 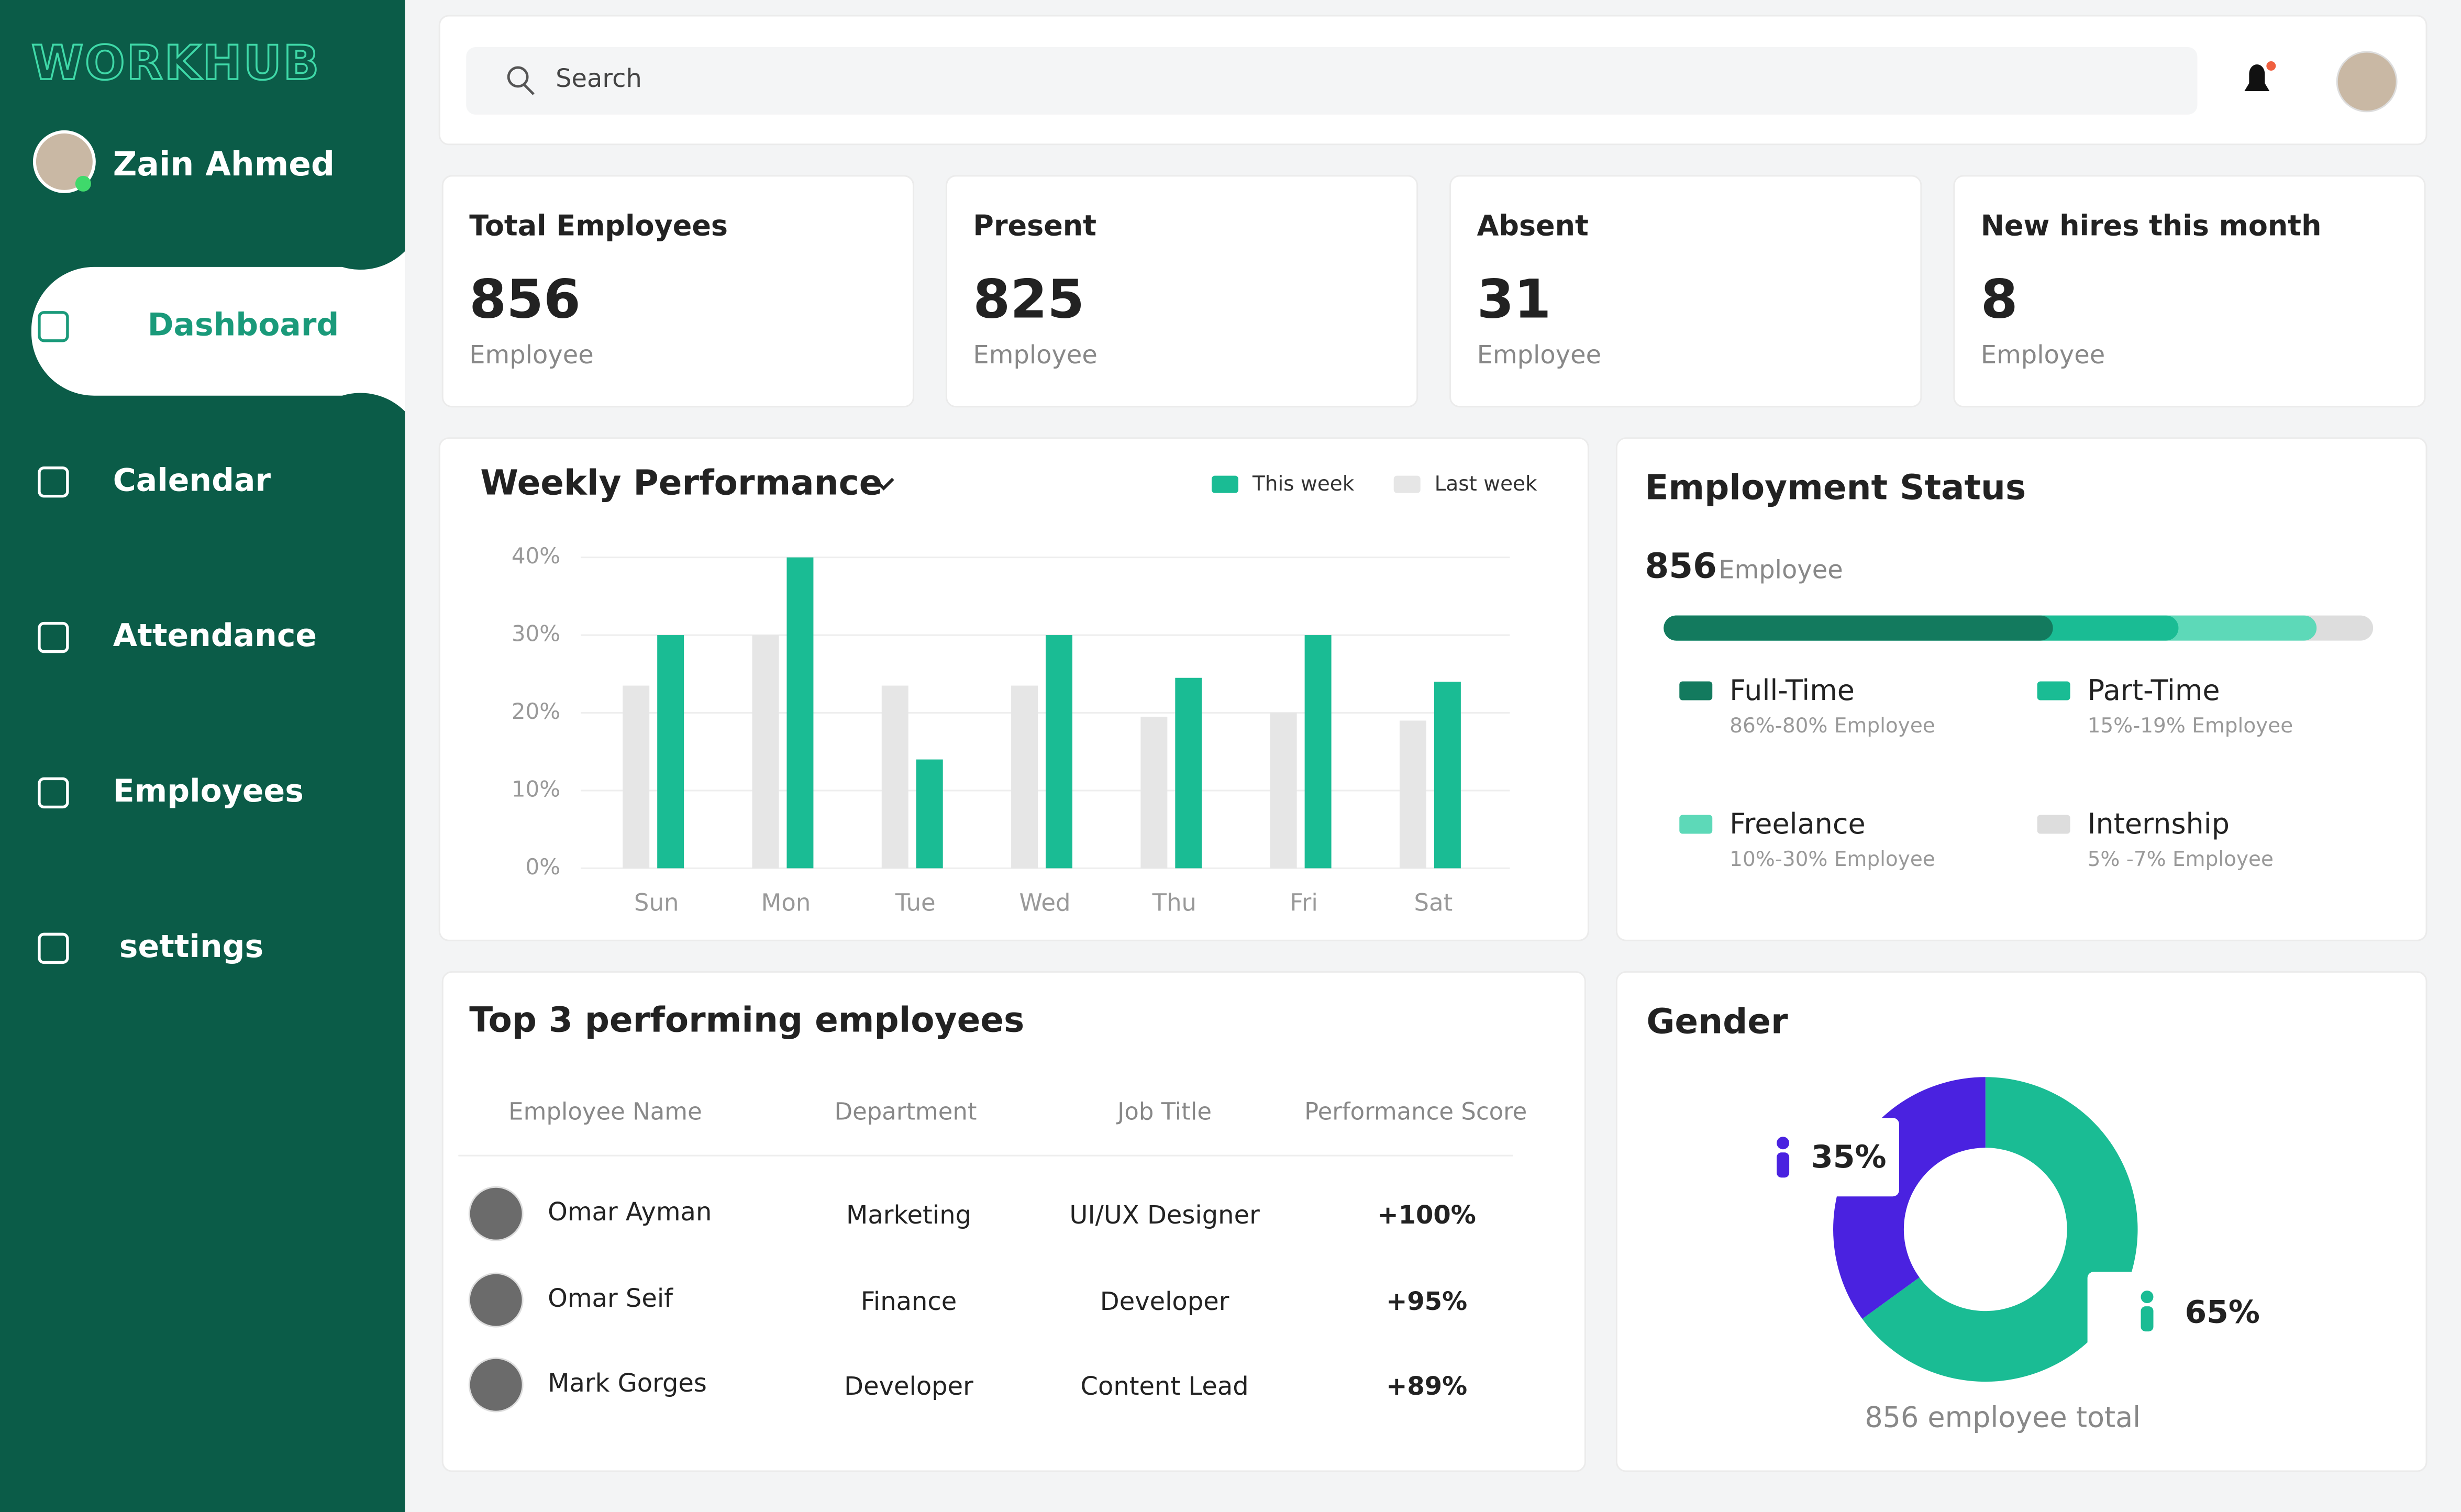 What do you see at coordinates (518, 77) in the screenshot?
I see `search-icon` at bounding box center [518, 77].